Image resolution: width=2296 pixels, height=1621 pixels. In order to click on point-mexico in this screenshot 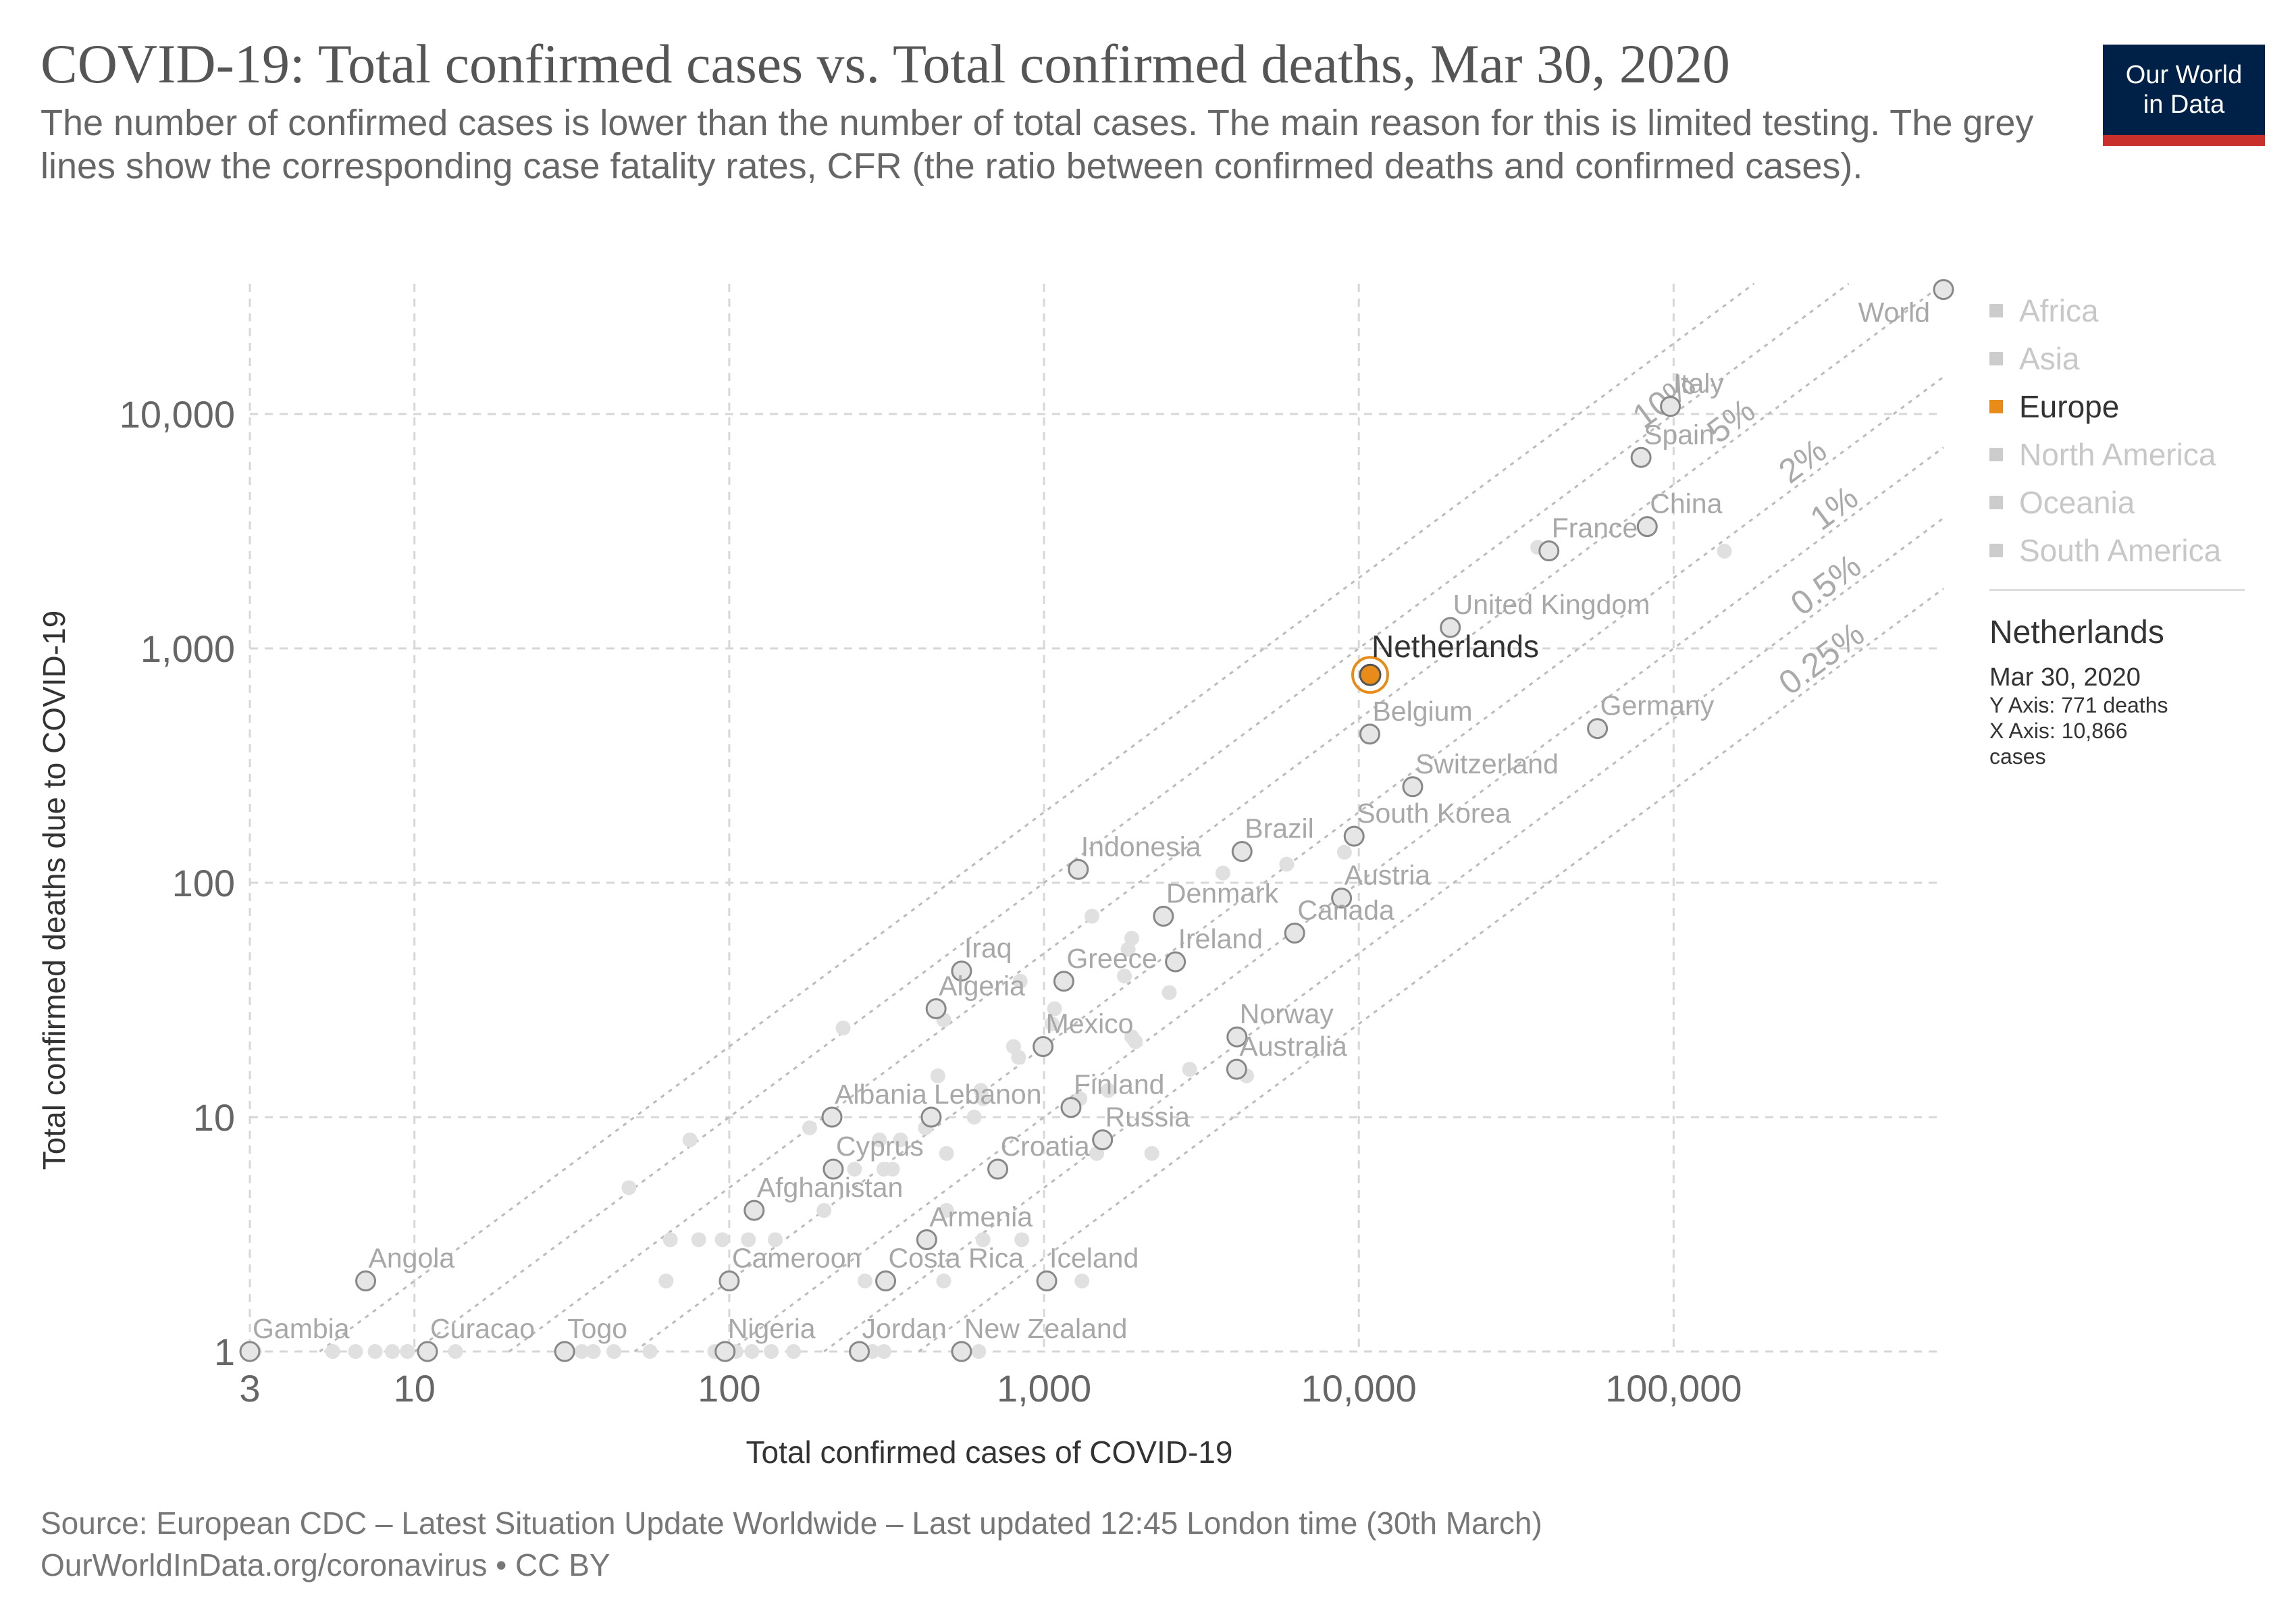, I will do `click(1043, 1047)`.